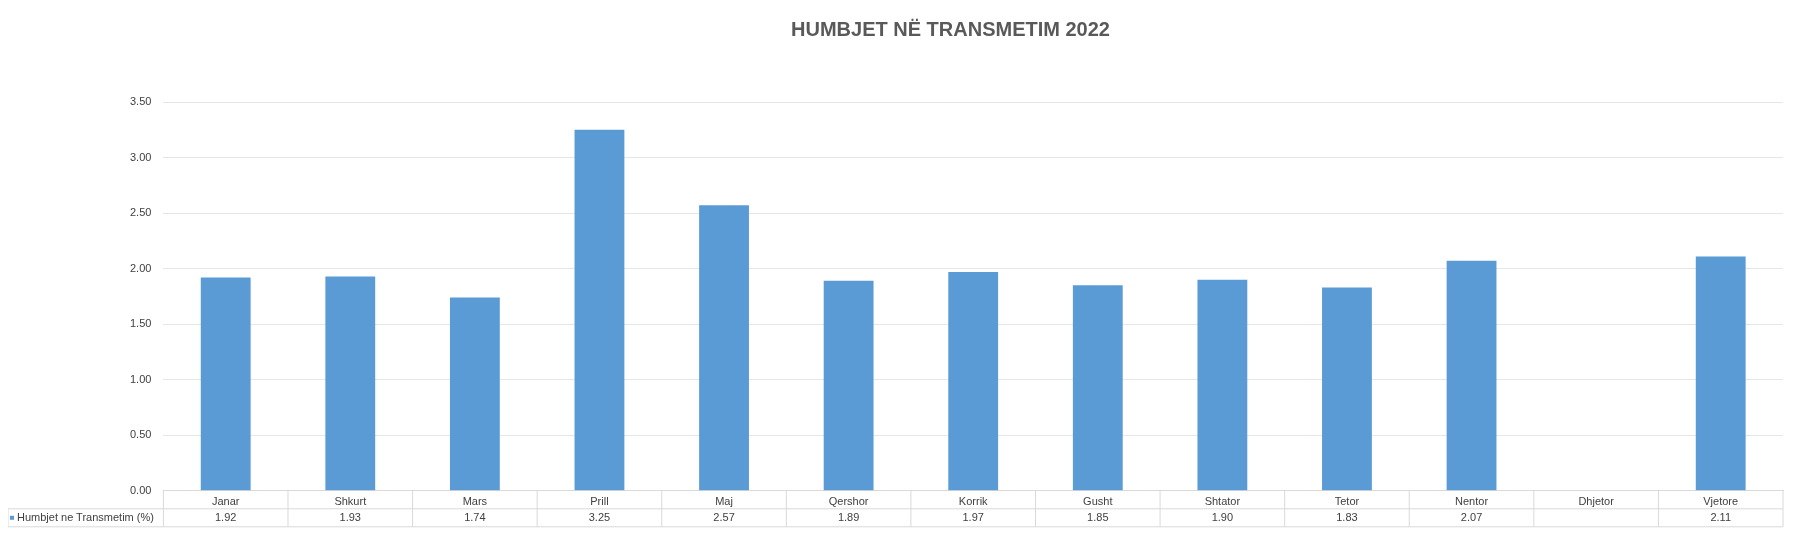  What do you see at coordinates (1347, 501) in the screenshot?
I see `x-tick-label: Tetor` at bounding box center [1347, 501].